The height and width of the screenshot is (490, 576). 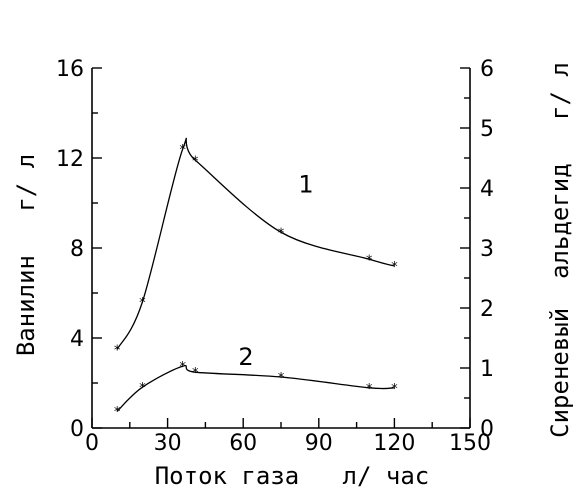 I want to click on series-label-2: 2, so click(x=245, y=357).